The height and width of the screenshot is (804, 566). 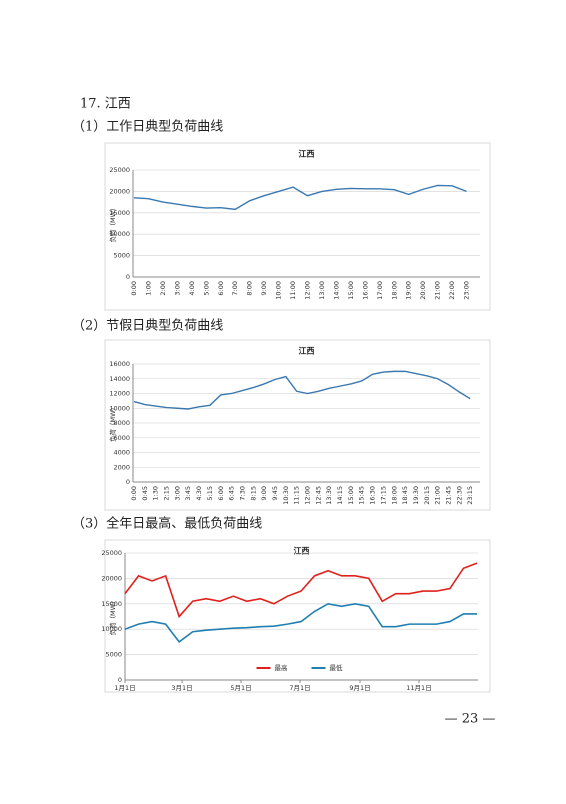 I want to click on x-tick-label: 20:15, so click(x=427, y=495).